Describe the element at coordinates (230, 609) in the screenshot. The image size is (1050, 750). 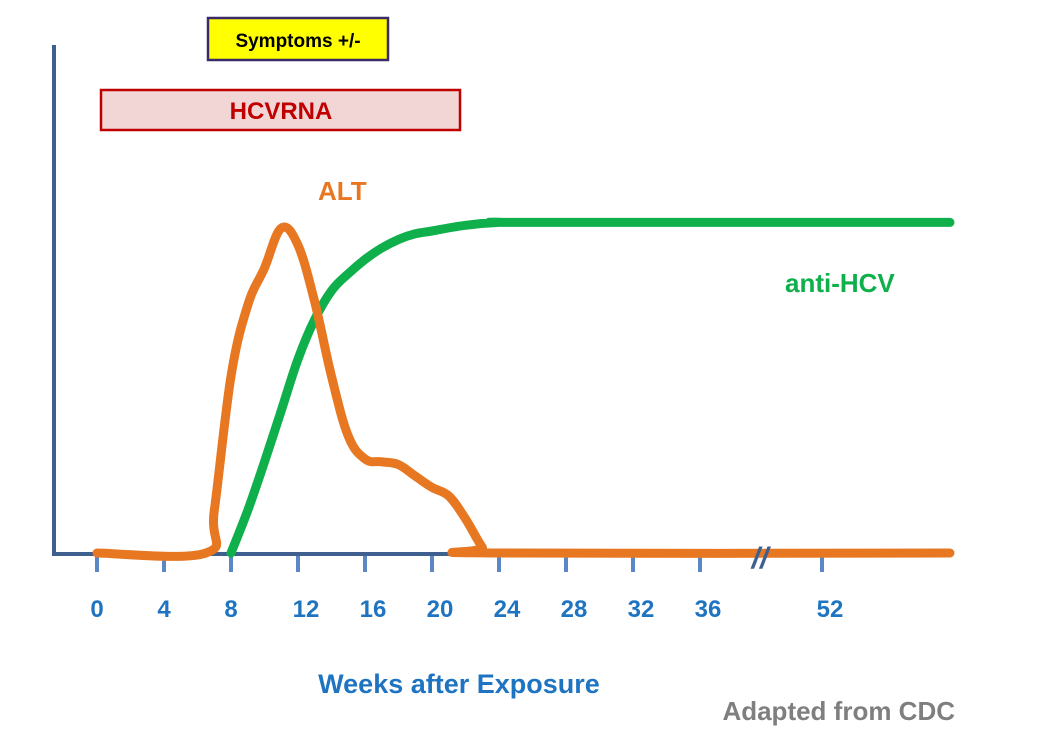
I see `x-tick-label-8: 8` at that location.